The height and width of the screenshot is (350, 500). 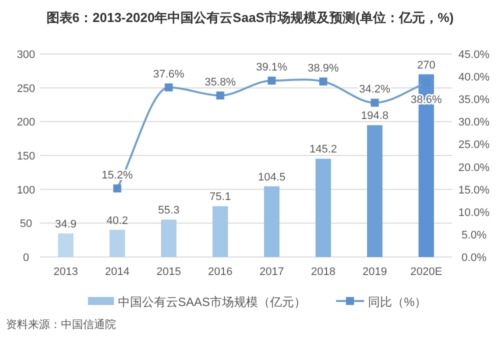 What do you see at coordinates (169, 74) in the screenshot?
I see `data-label: 37.6%` at bounding box center [169, 74].